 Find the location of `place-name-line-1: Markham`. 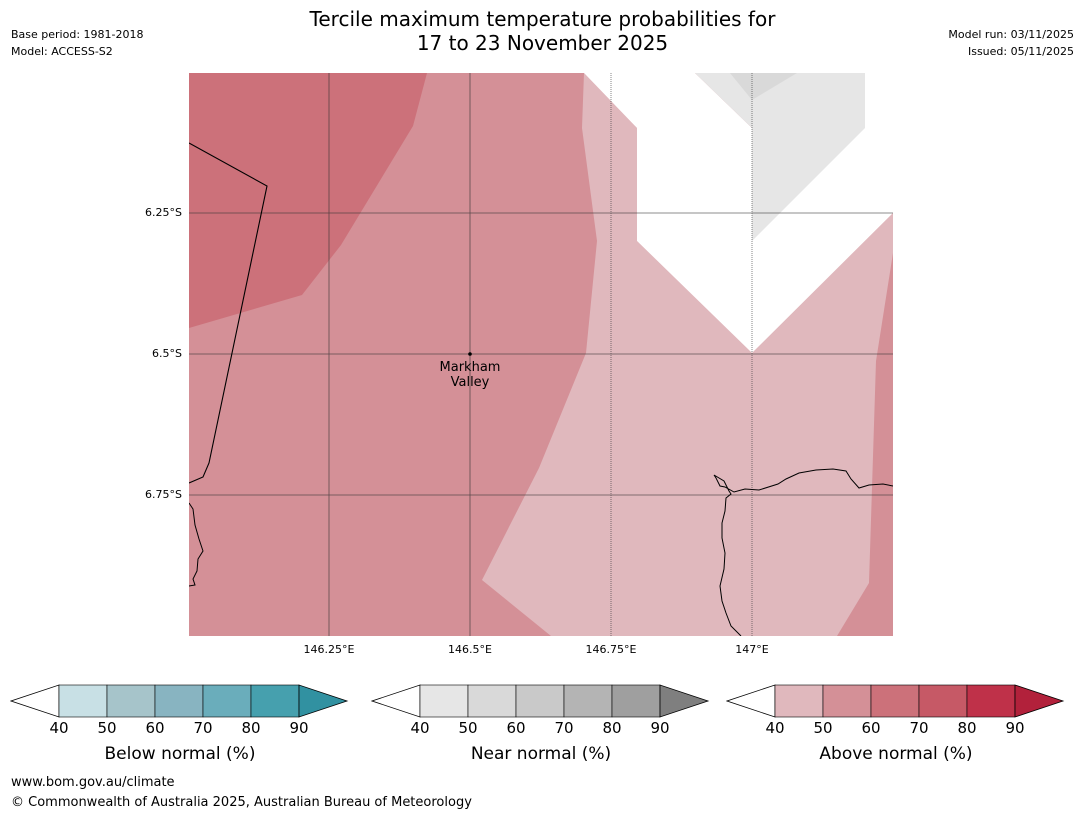

place-name-line-1: Markham is located at coordinates (470, 367).